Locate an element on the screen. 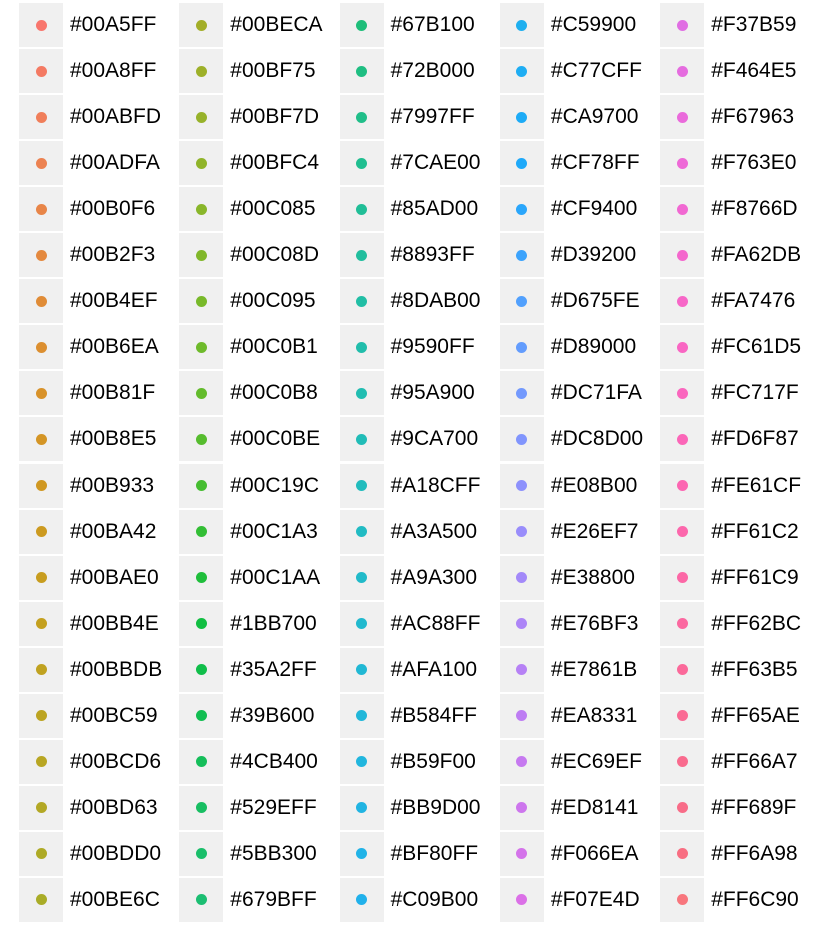 The image size is (832, 929). legend-label: #00A8FF is located at coordinates (113, 71).